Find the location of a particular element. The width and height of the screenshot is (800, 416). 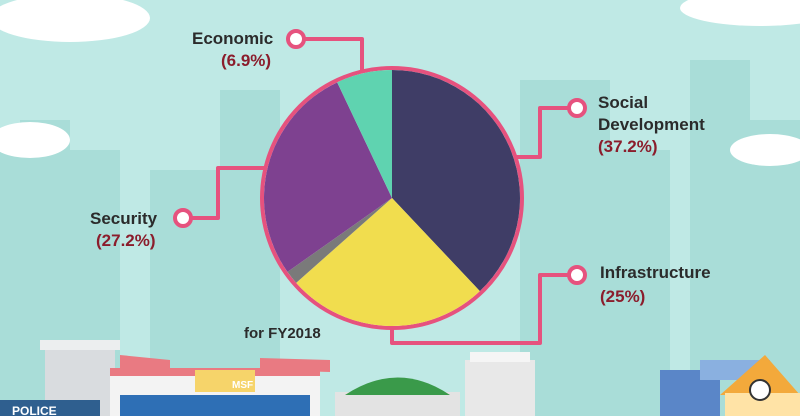

msf-sign: MSF is located at coordinates (242, 385).